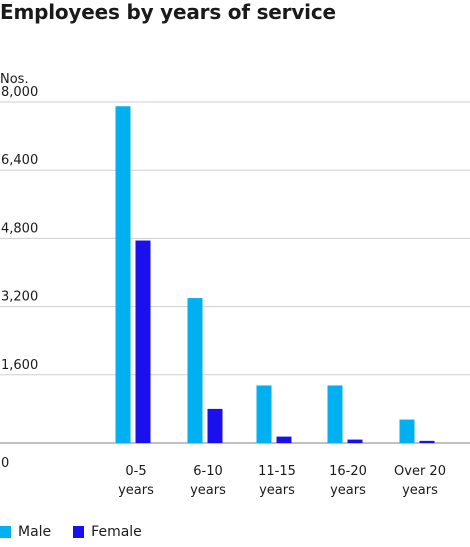 Image resolution: width=470 pixels, height=547 pixels. What do you see at coordinates (19, 365) in the screenshot?
I see `y-tick-label: 1,600` at bounding box center [19, 365].